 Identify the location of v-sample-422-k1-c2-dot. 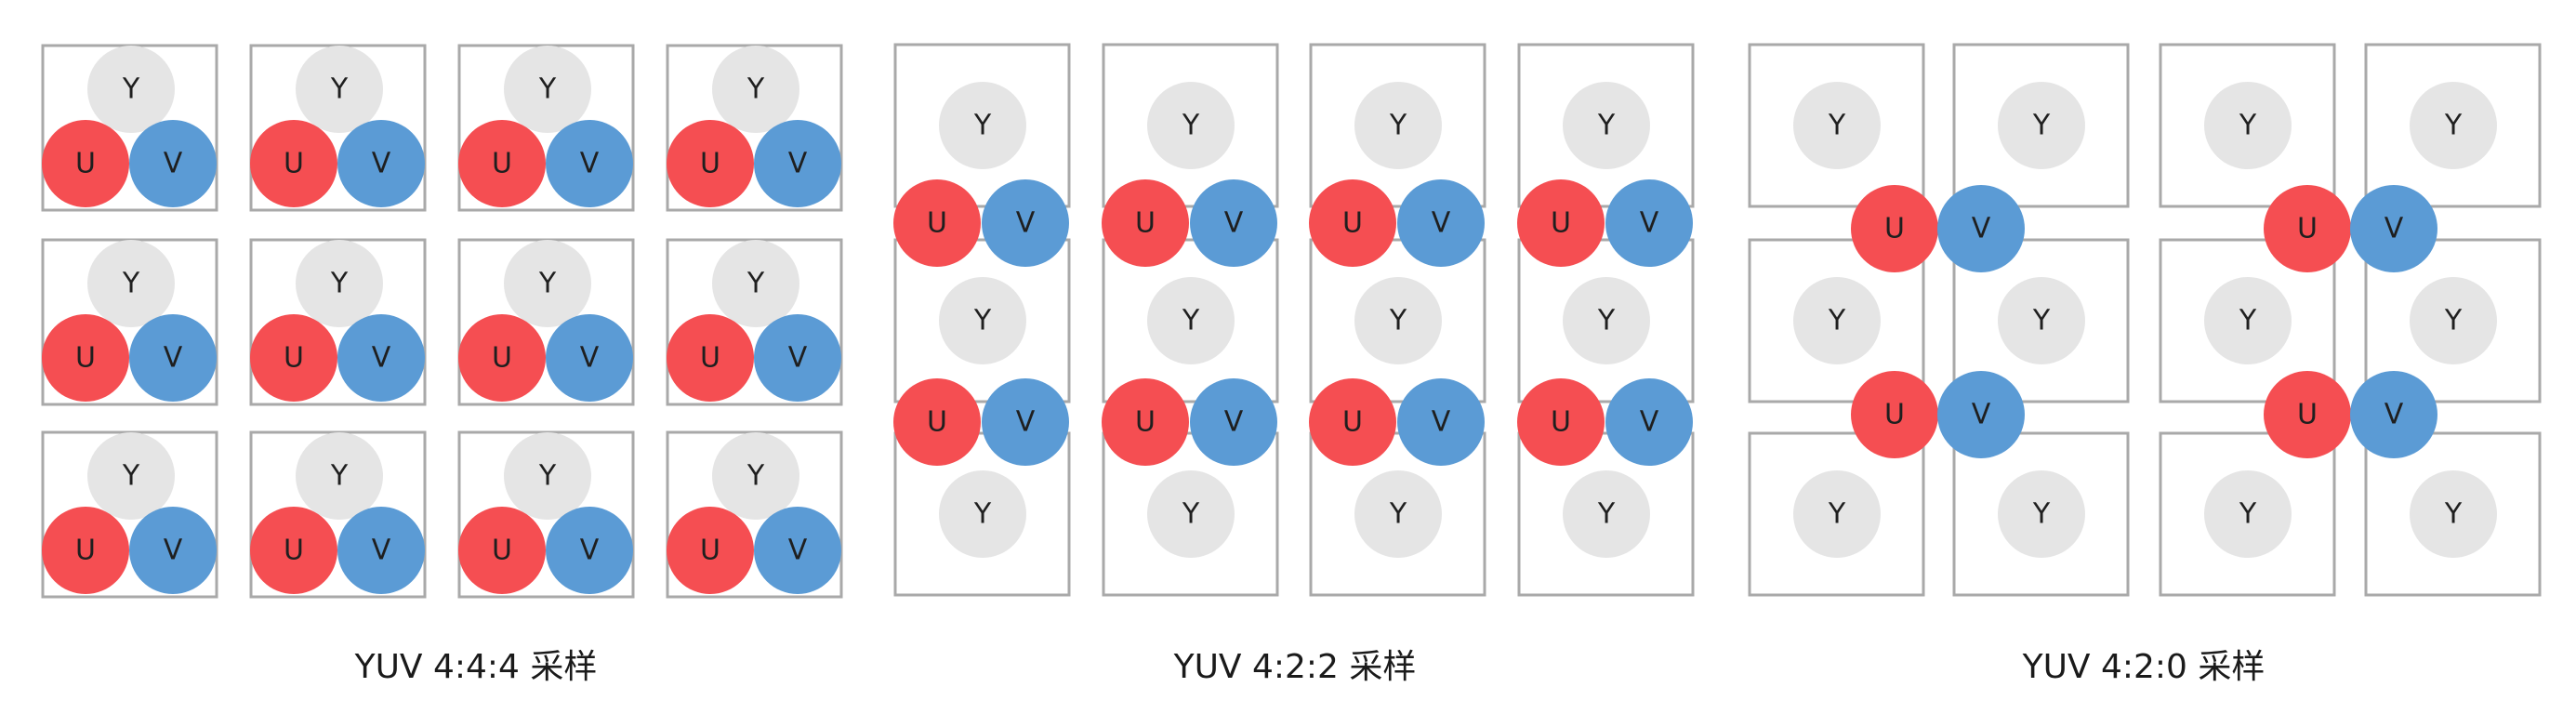
(1233, 223).